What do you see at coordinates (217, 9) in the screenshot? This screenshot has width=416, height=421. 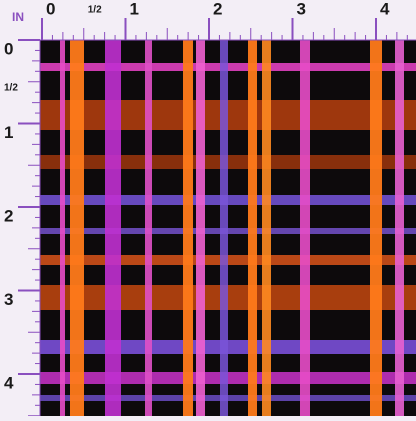 I see `top-ruler-label: 2` at bounding box center [217, 9].